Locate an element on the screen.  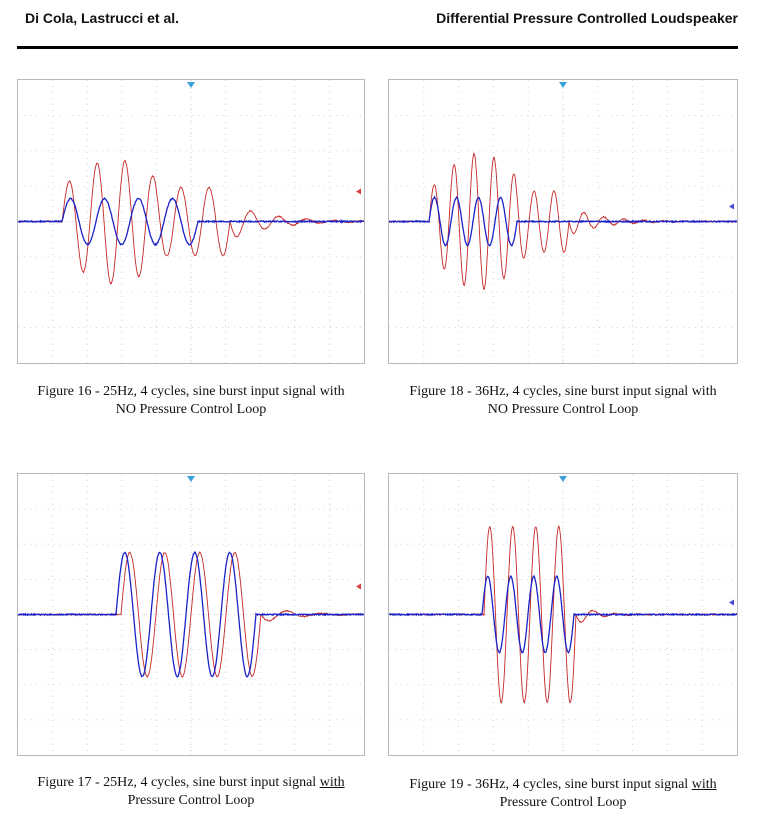
figure-19-caption-with: with is located at coordinates (704, 784).